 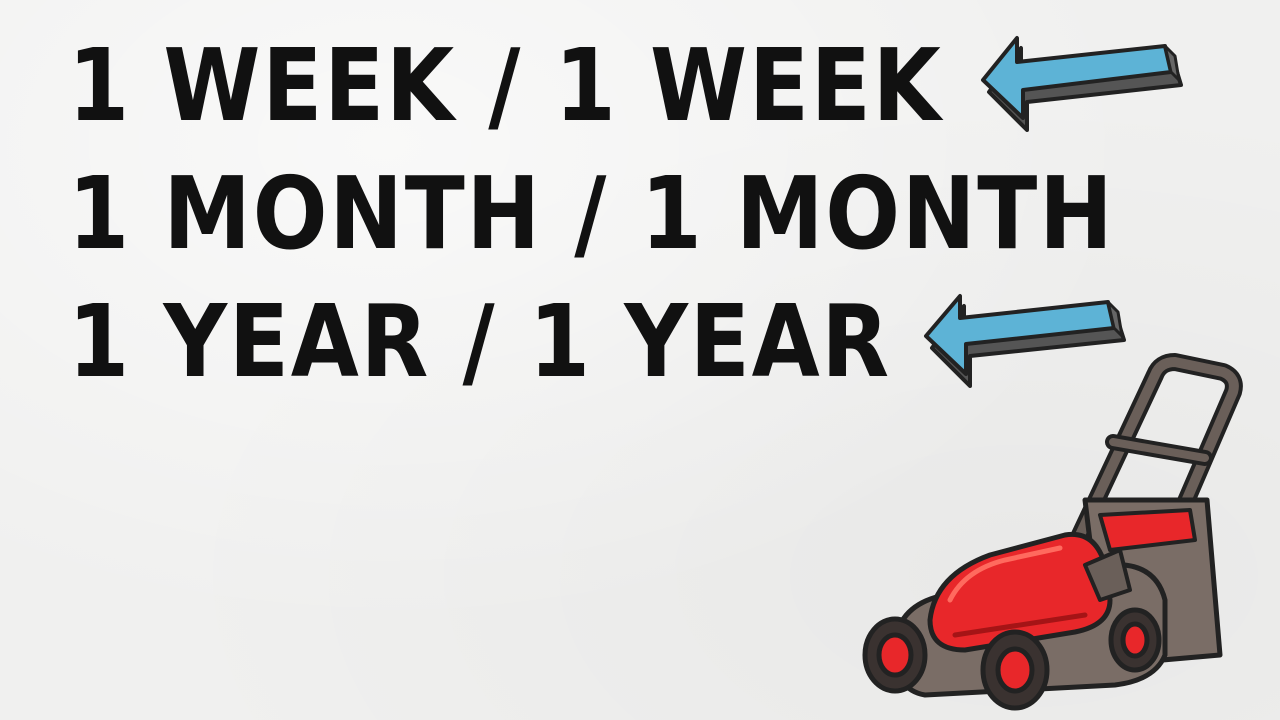 I want to click on lawn-mower-icon, so click(x=1052, y=532).